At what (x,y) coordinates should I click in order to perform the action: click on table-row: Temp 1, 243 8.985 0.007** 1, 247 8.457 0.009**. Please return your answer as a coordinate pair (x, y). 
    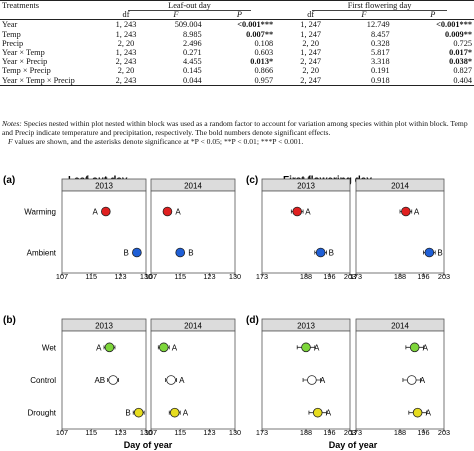
    Looking at the image, I should click on (237, 34).